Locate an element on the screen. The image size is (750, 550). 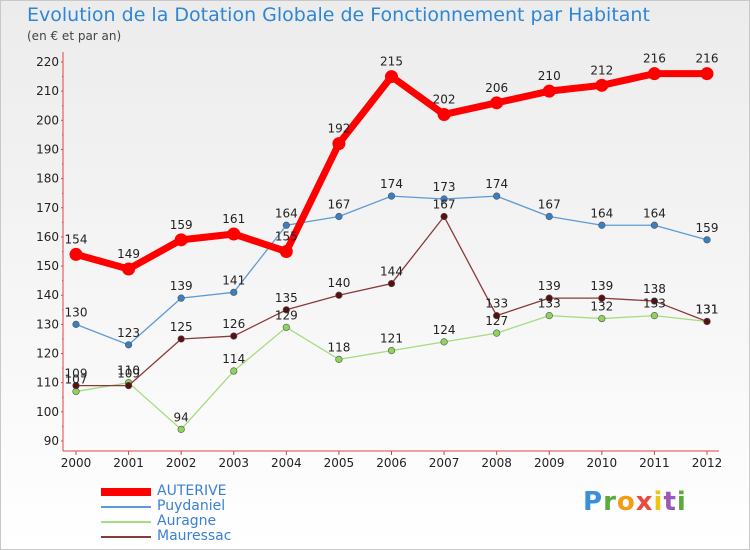
logo-letter: i is located at coordinates (658, 502).